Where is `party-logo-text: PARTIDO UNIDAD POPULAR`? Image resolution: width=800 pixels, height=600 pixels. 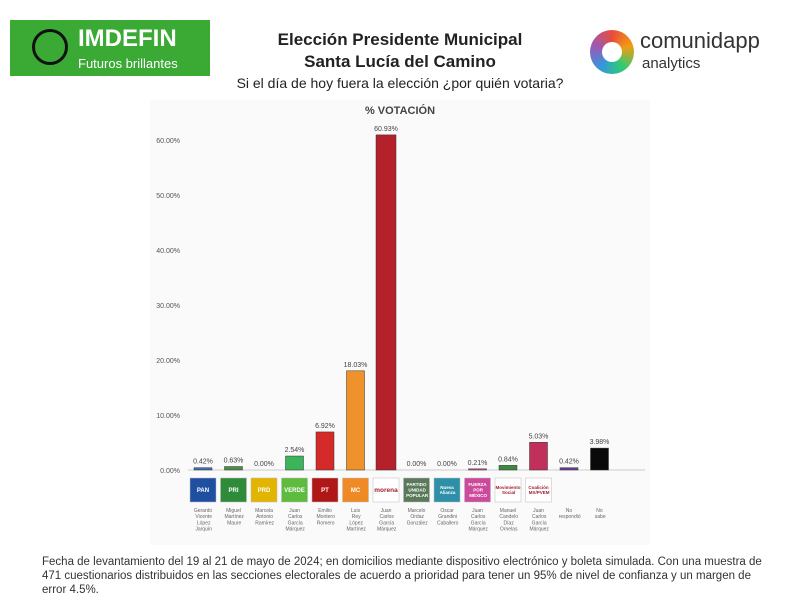
party-logo-text: PARTIDO UNIDAD POPULAR is located at coordinates (417, 490).